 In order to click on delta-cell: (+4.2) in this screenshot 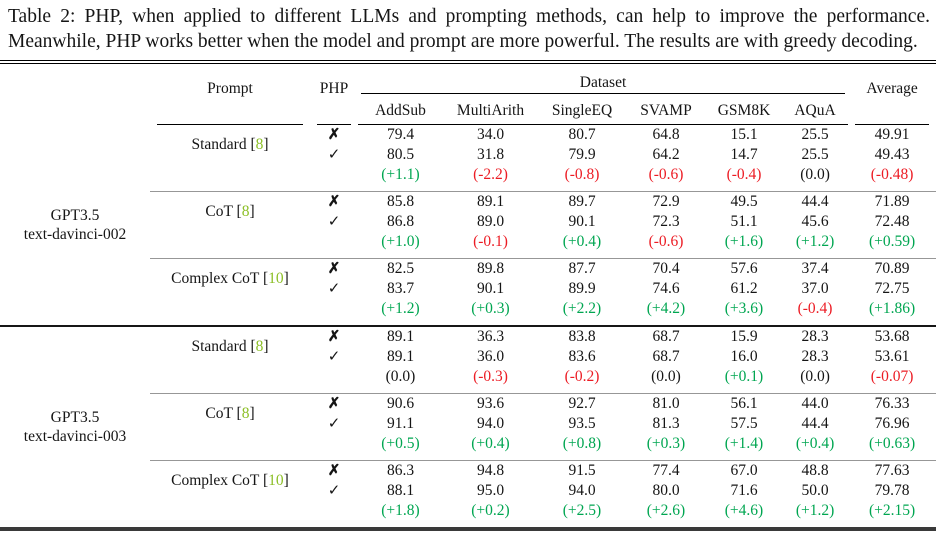, I will do `click(666, 308)`.